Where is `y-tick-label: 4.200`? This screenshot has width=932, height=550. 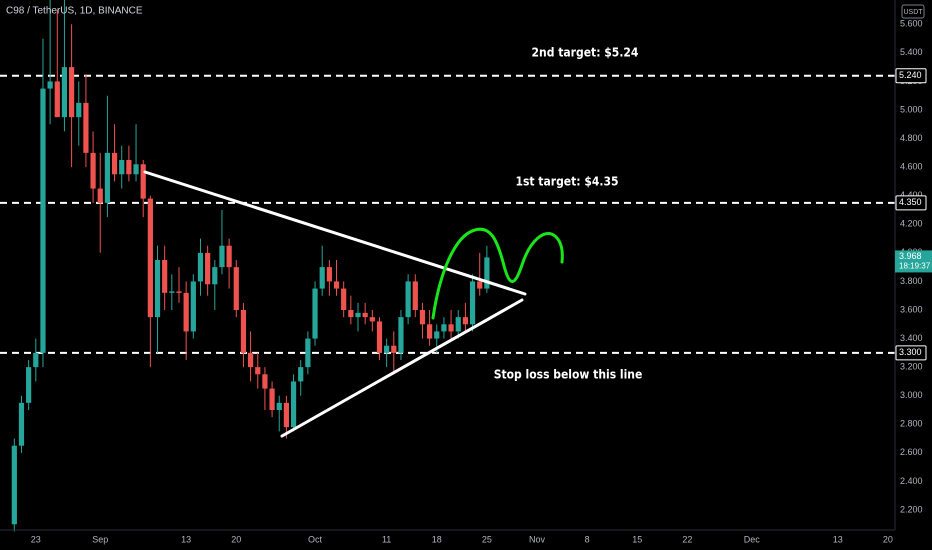 y-tick-label: 4.200 is located at coordinates (911, 224).